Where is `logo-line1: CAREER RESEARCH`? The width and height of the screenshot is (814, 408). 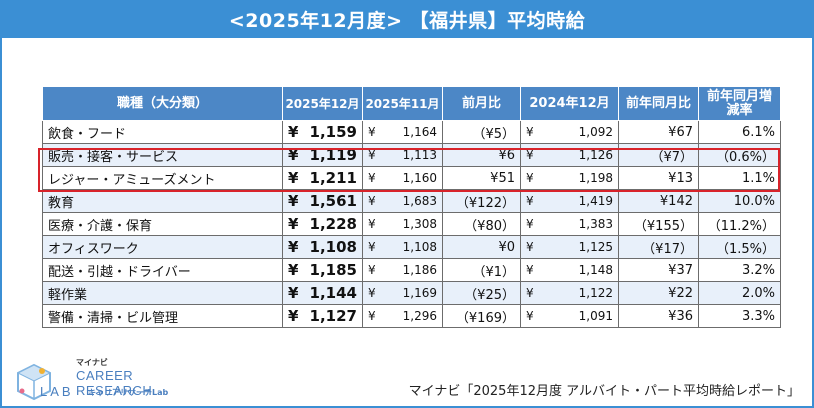
logo-line1: CAREER RESEARCH is located at coordinates (114, 383).